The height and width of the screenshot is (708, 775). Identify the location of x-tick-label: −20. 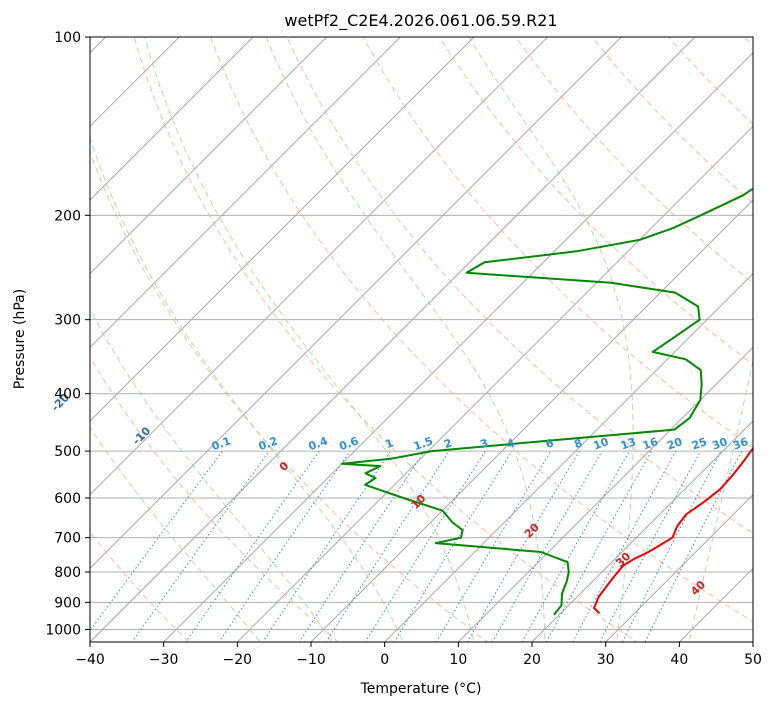
(238, 660).